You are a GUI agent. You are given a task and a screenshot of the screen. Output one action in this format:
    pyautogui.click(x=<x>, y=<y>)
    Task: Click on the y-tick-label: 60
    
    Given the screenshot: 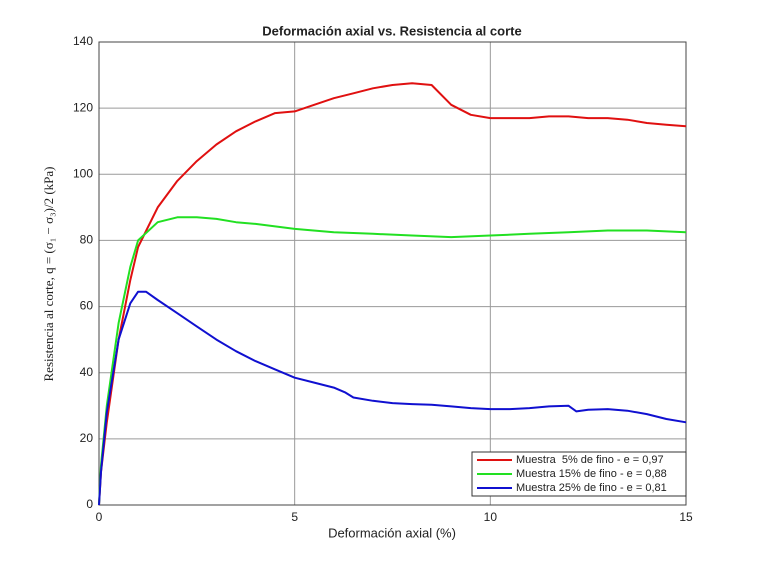 What is the action you would take?
    pyautogui.click(x=87, y=306)
    